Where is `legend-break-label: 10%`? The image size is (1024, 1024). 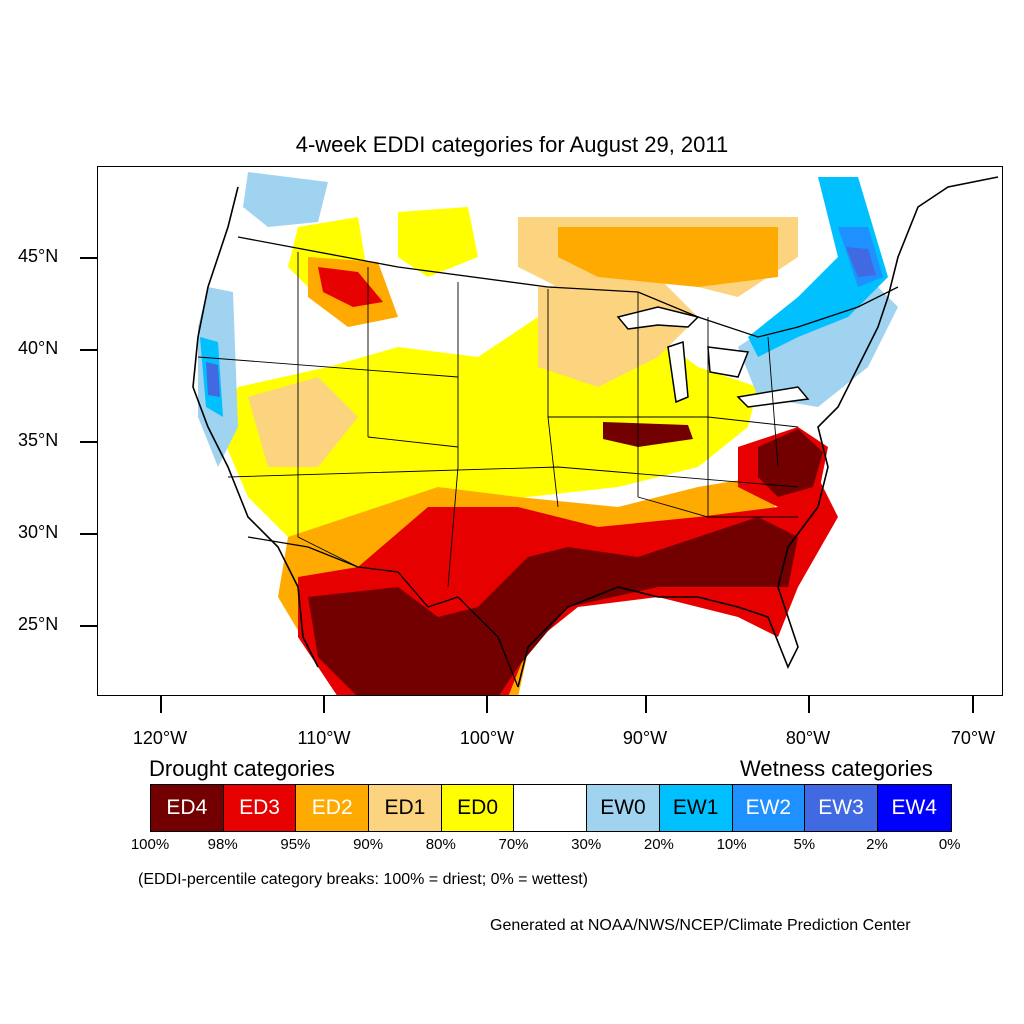 legend-break-label: 10% is located at coordinates (731, 844).